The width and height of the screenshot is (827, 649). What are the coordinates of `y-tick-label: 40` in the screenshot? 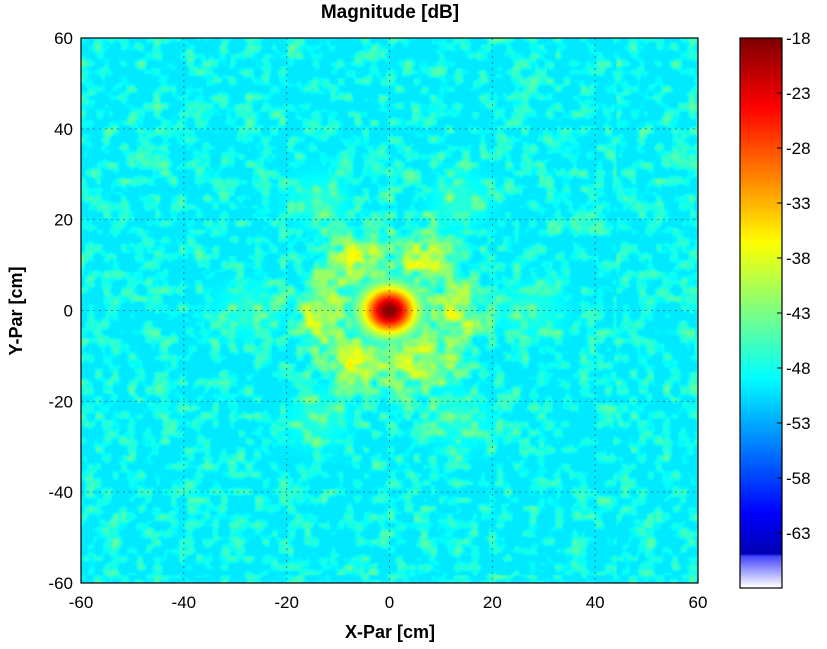 It's located at (63, 129).